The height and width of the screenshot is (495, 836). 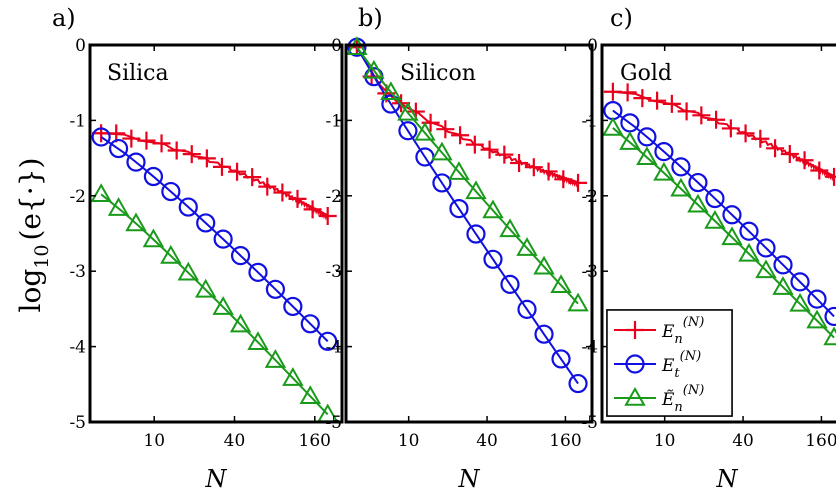 What do you see at coordinates (30, 199) in the screenshot?
I see `y-axis-label-tail: (e{·})` at bounding box center [30, 199].